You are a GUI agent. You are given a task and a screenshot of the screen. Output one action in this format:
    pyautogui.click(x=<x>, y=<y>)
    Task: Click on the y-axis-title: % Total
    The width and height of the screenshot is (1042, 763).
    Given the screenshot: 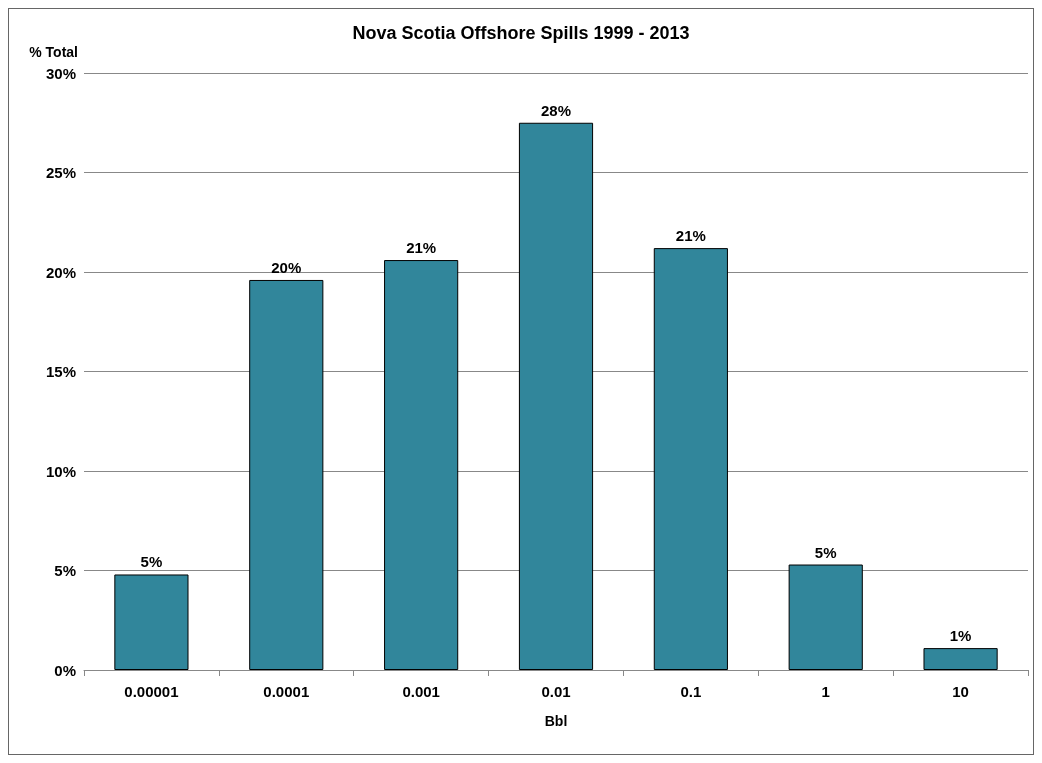 What is the action you would take?
    pyautogui.click(x=53, y=52)
    